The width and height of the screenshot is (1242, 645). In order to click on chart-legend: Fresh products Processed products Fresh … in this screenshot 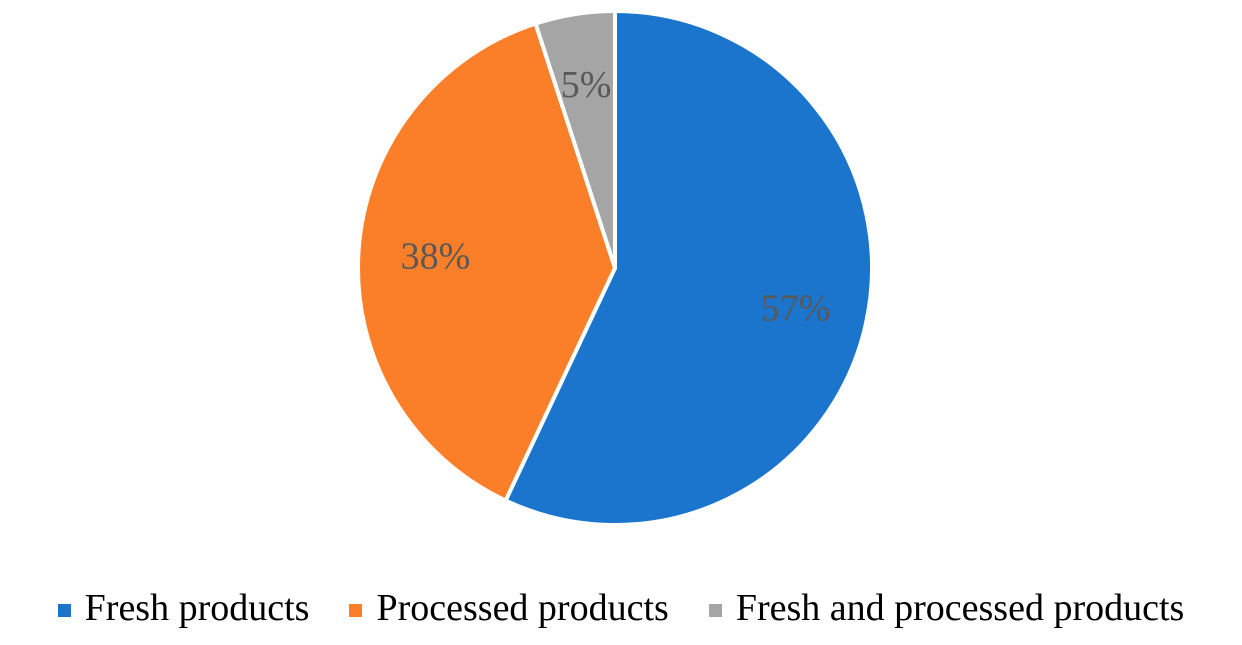, I will do `click(621, 608)`.